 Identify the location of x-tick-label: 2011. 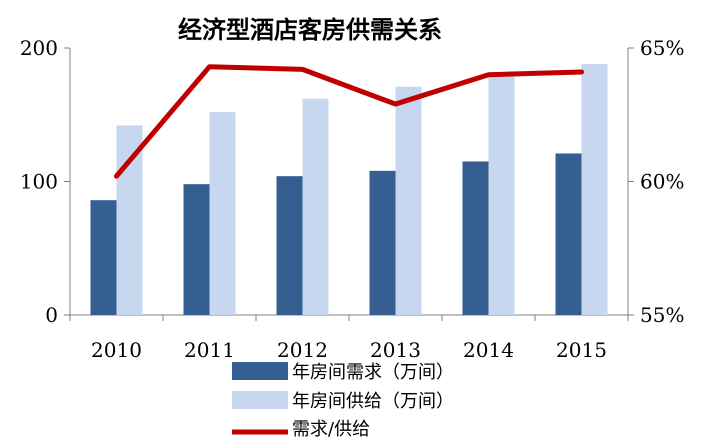
(209, 350).